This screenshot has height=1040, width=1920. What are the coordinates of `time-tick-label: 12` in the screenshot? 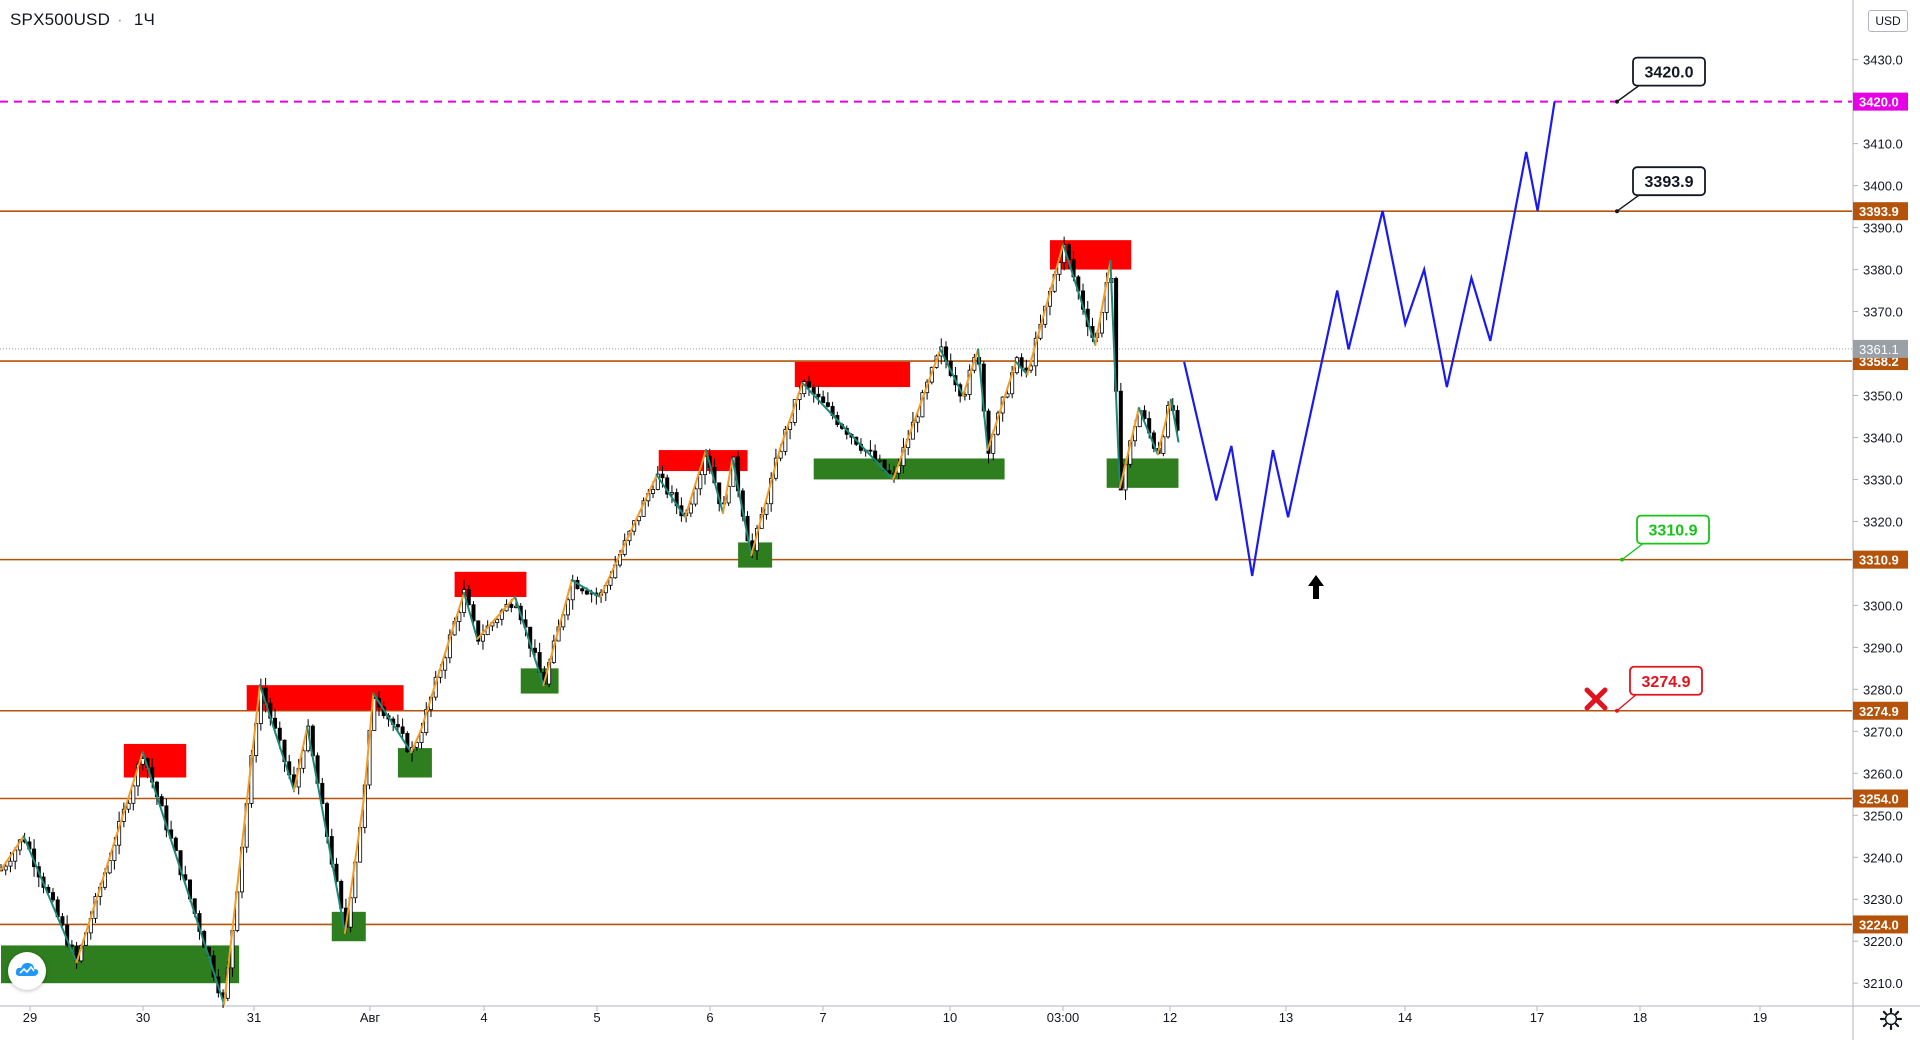 It's located at (1170, 1017).